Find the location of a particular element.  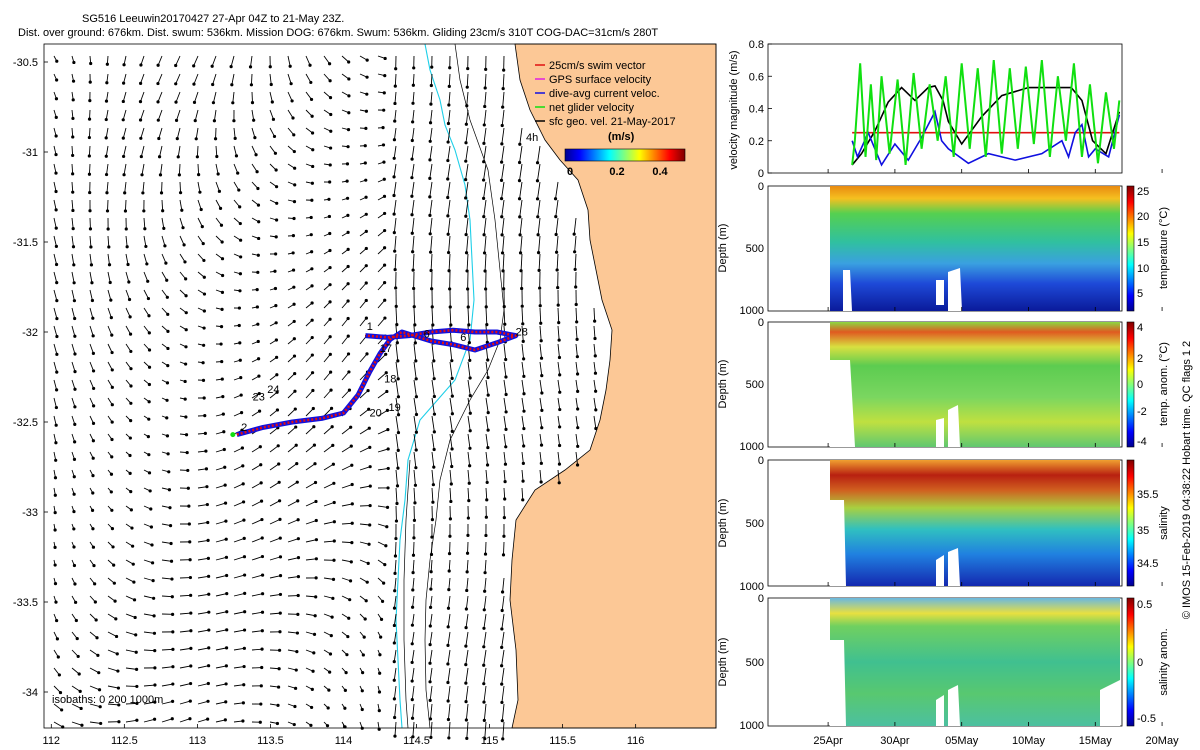

temperature-ylabel: Depth (m) is located at coordinates (723, 248).